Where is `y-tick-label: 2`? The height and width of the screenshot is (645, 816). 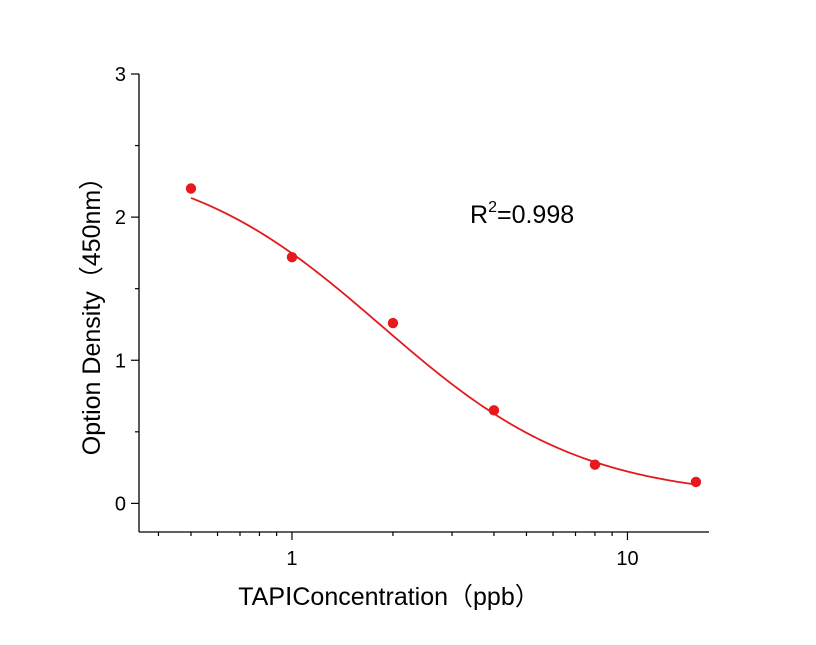
y-tick-label: 2 is located at coordinates (120, 218).